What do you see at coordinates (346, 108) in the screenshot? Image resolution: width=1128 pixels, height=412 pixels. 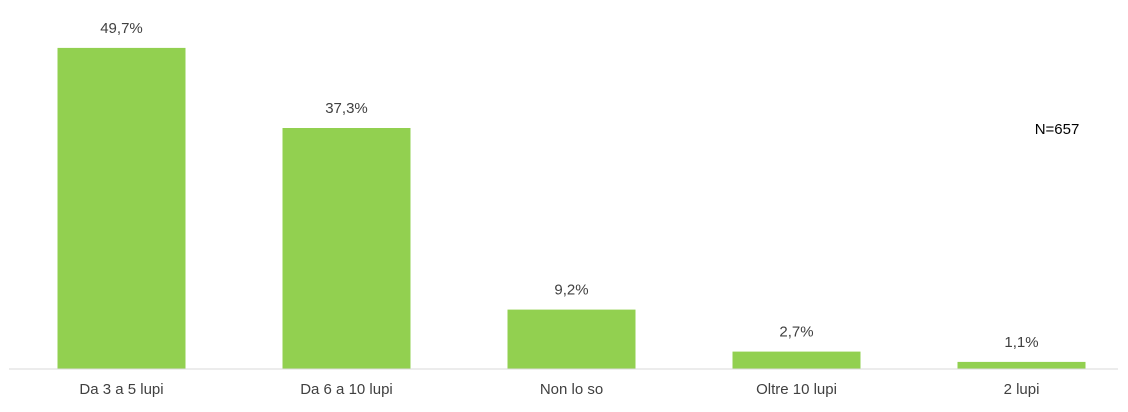 I see `value-label-2: 37,3%` at bounding box center [346, 108].